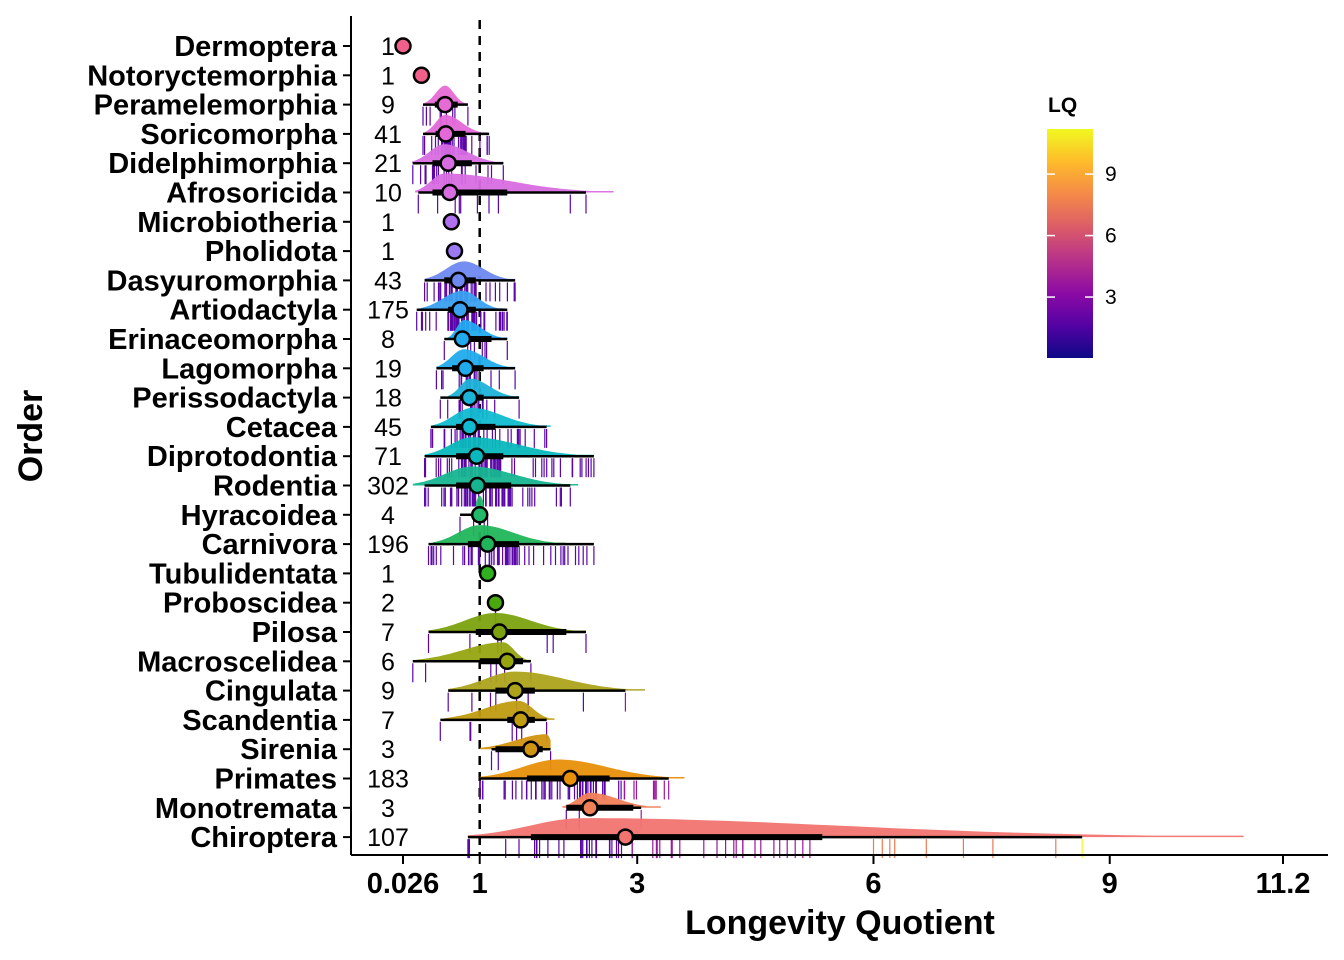 The width and height of the screenshot is (1344, 960). I want to click on count-label: 175, so click(388, 311).